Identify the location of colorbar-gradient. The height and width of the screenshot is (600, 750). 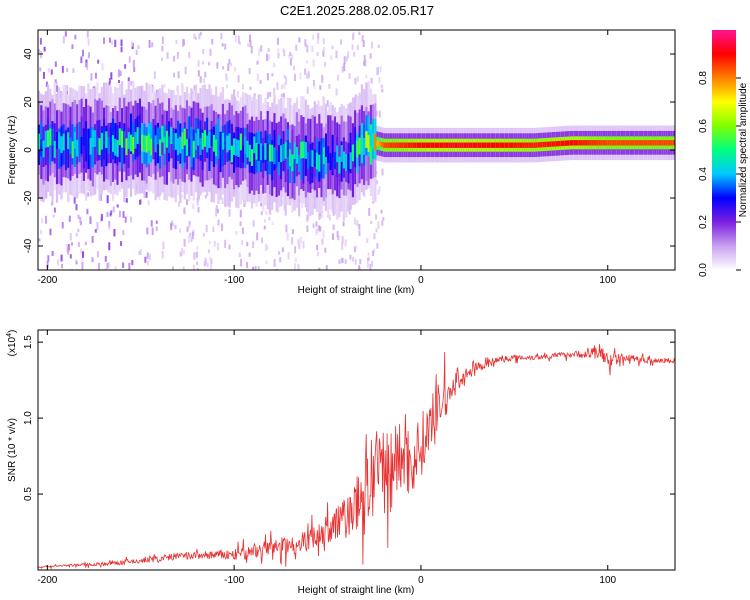
(724, 150).